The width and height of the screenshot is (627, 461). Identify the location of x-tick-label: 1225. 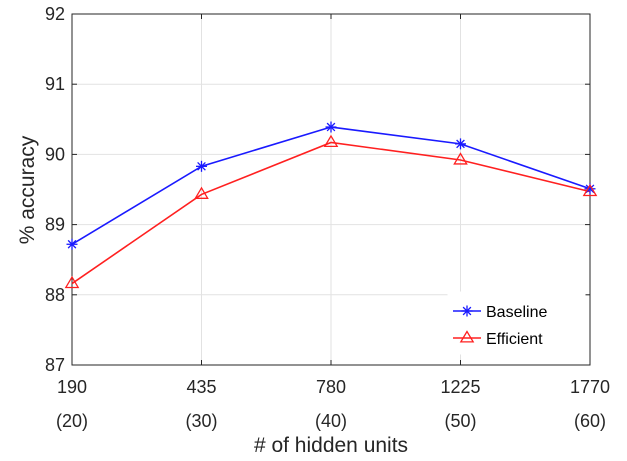
(460, 387).